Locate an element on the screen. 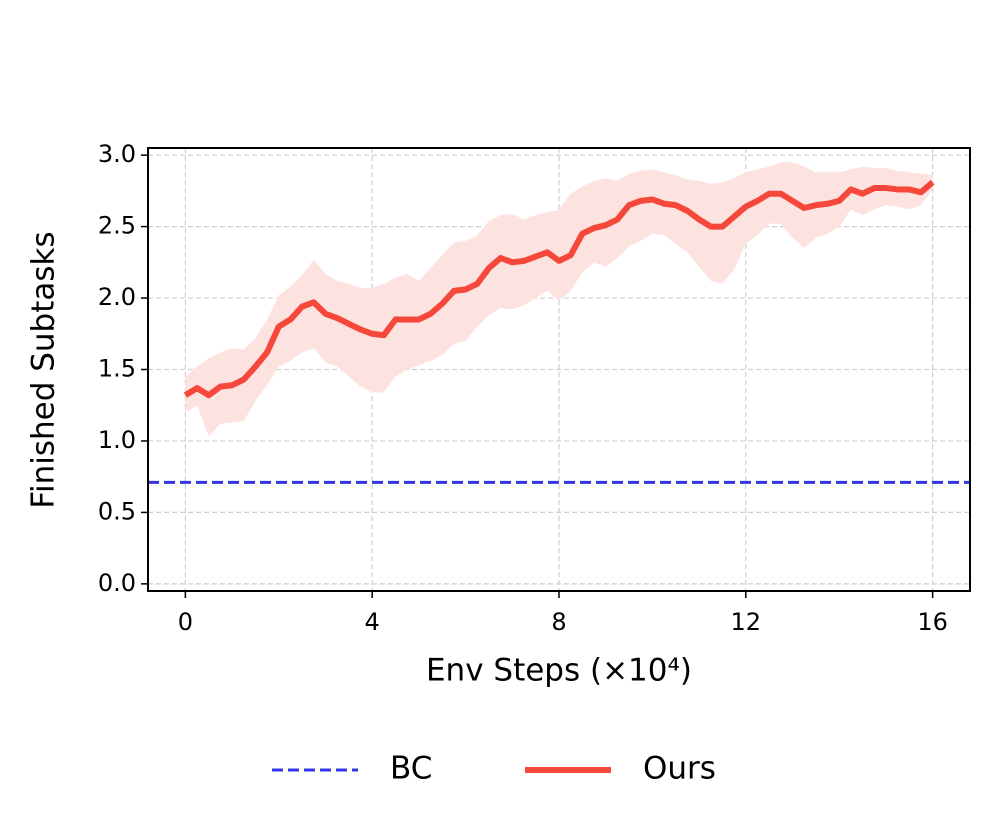 Image resolution: width=996 pixels, height=830 pixels. legend-label: BC is located at coordinates (411, 769).